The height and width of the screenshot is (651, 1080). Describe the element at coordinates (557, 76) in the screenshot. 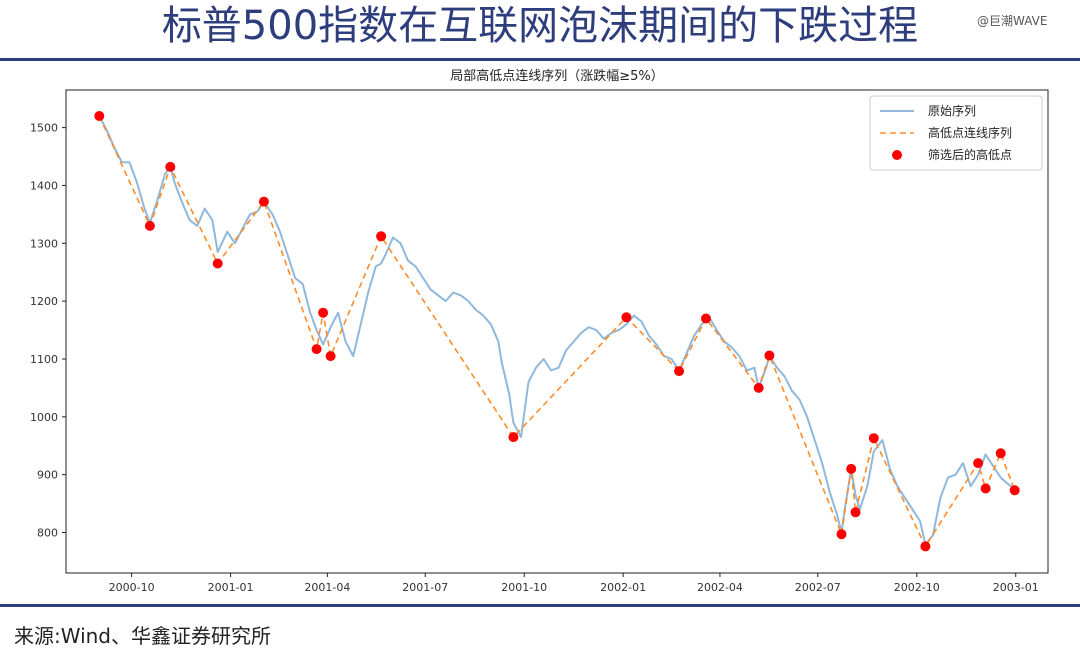

I see `chart-title: 局部高低点连线序列（涨跌幅≥5%）` at that location.